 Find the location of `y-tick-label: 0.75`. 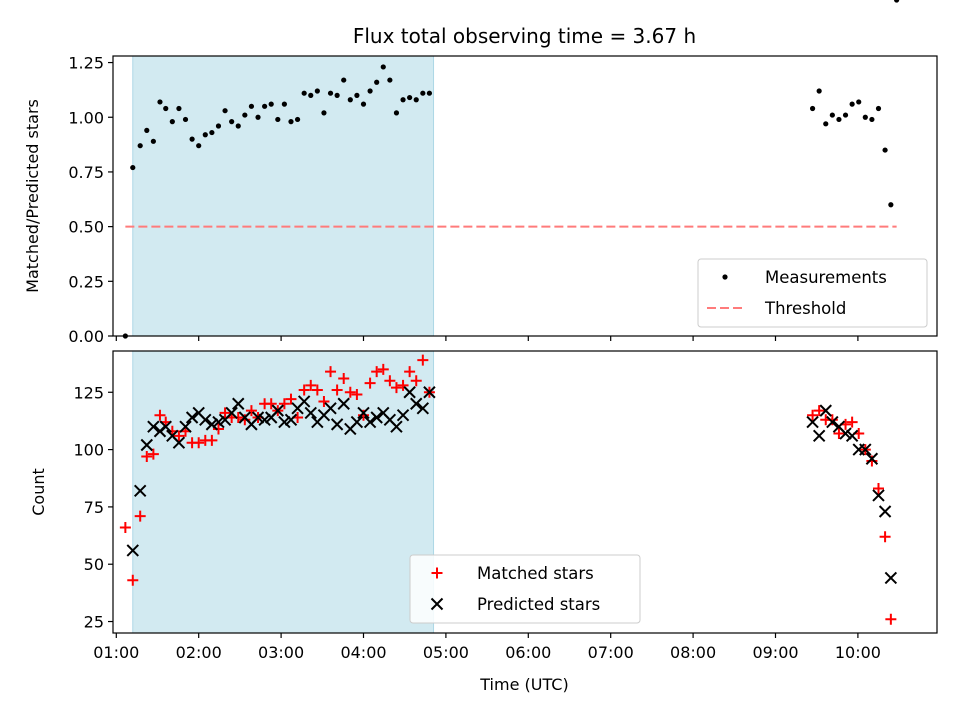

y-tick-label: 0.75 is located at coordinates (86, 172).